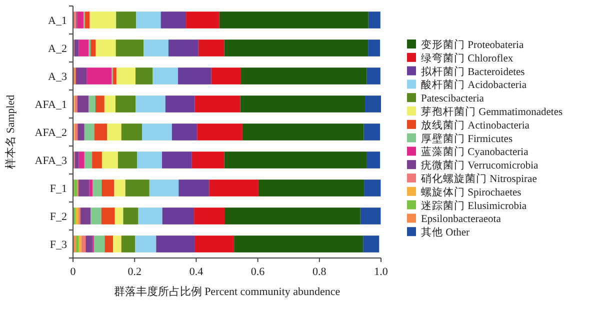 The height and width of the screenshot is (327, 600). What do you see at coordinates (474, 205) in the screenshot?
I see `legend-label: 迷踪菌门 Elusimicrobia` at bounding box center [474, 205].